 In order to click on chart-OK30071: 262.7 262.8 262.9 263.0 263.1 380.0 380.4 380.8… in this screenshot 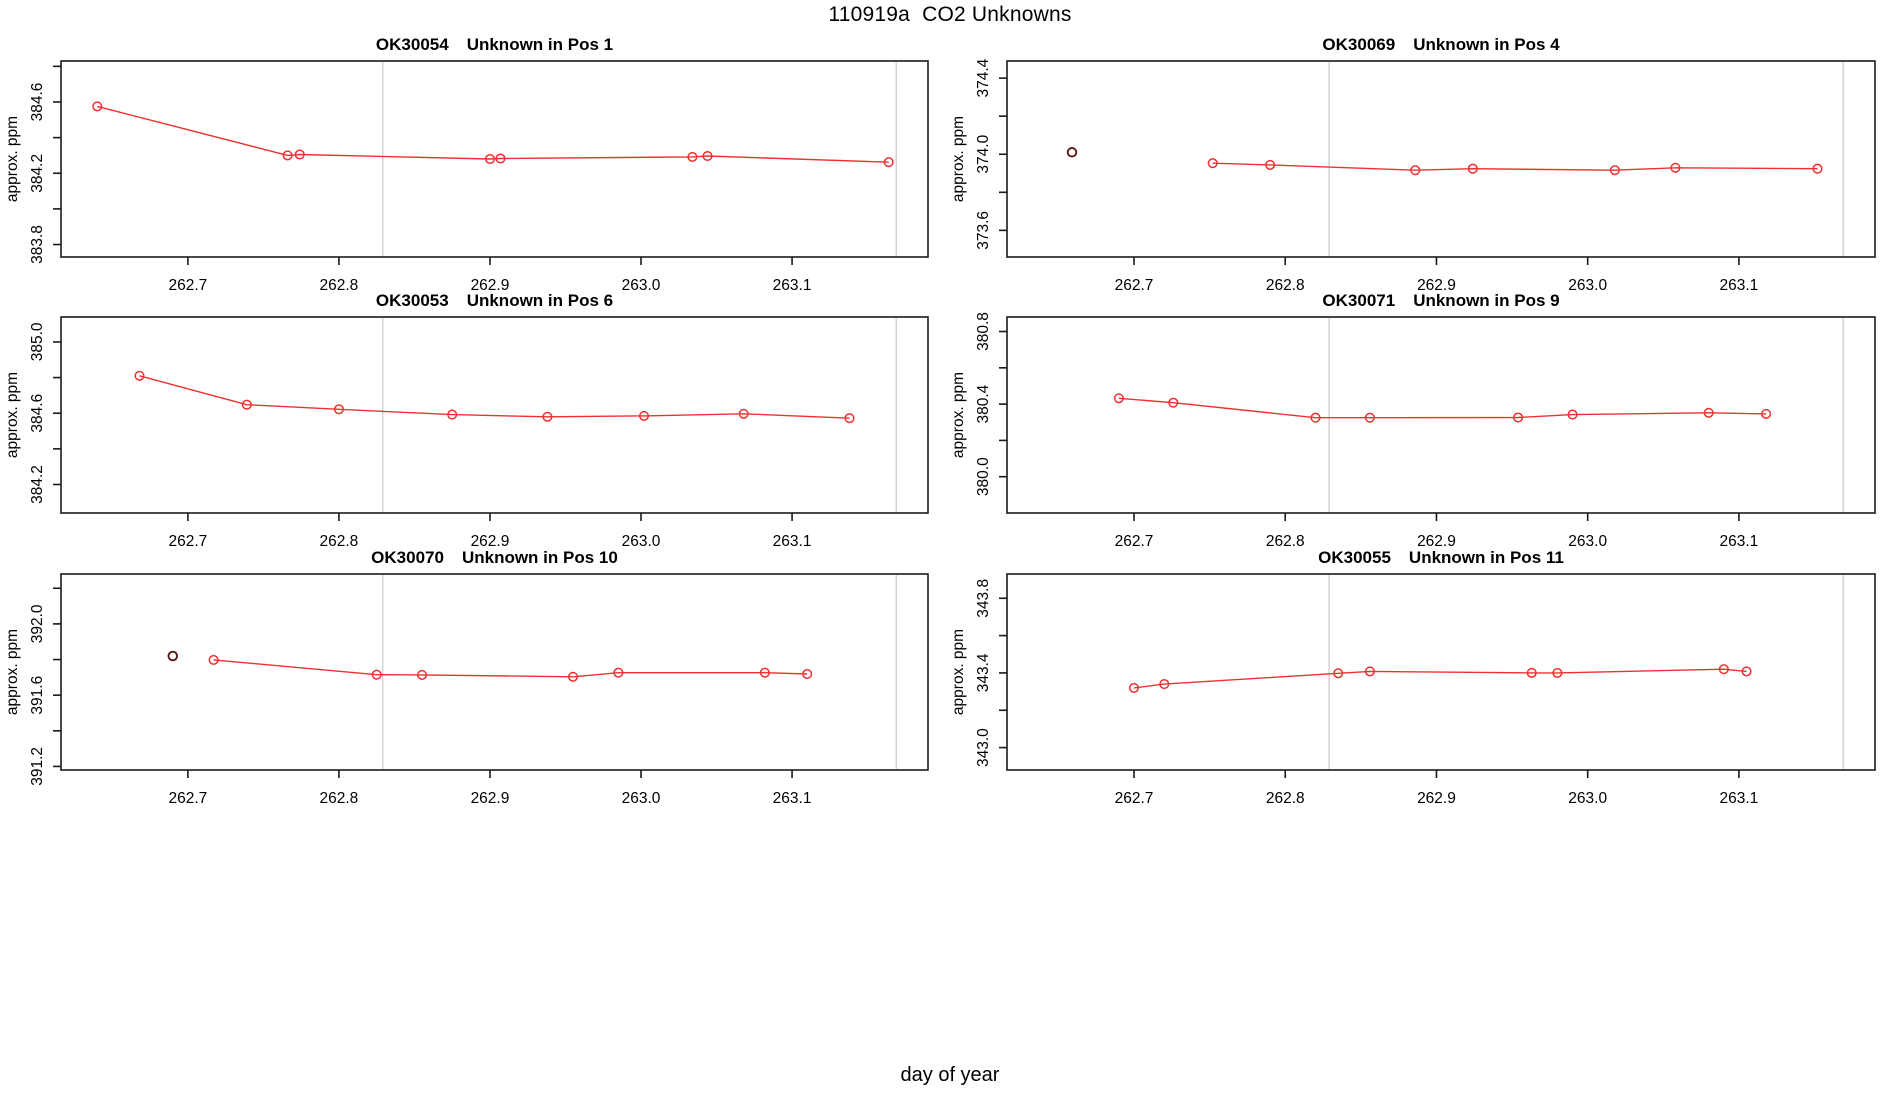, I will do `click(1413, 420)`.